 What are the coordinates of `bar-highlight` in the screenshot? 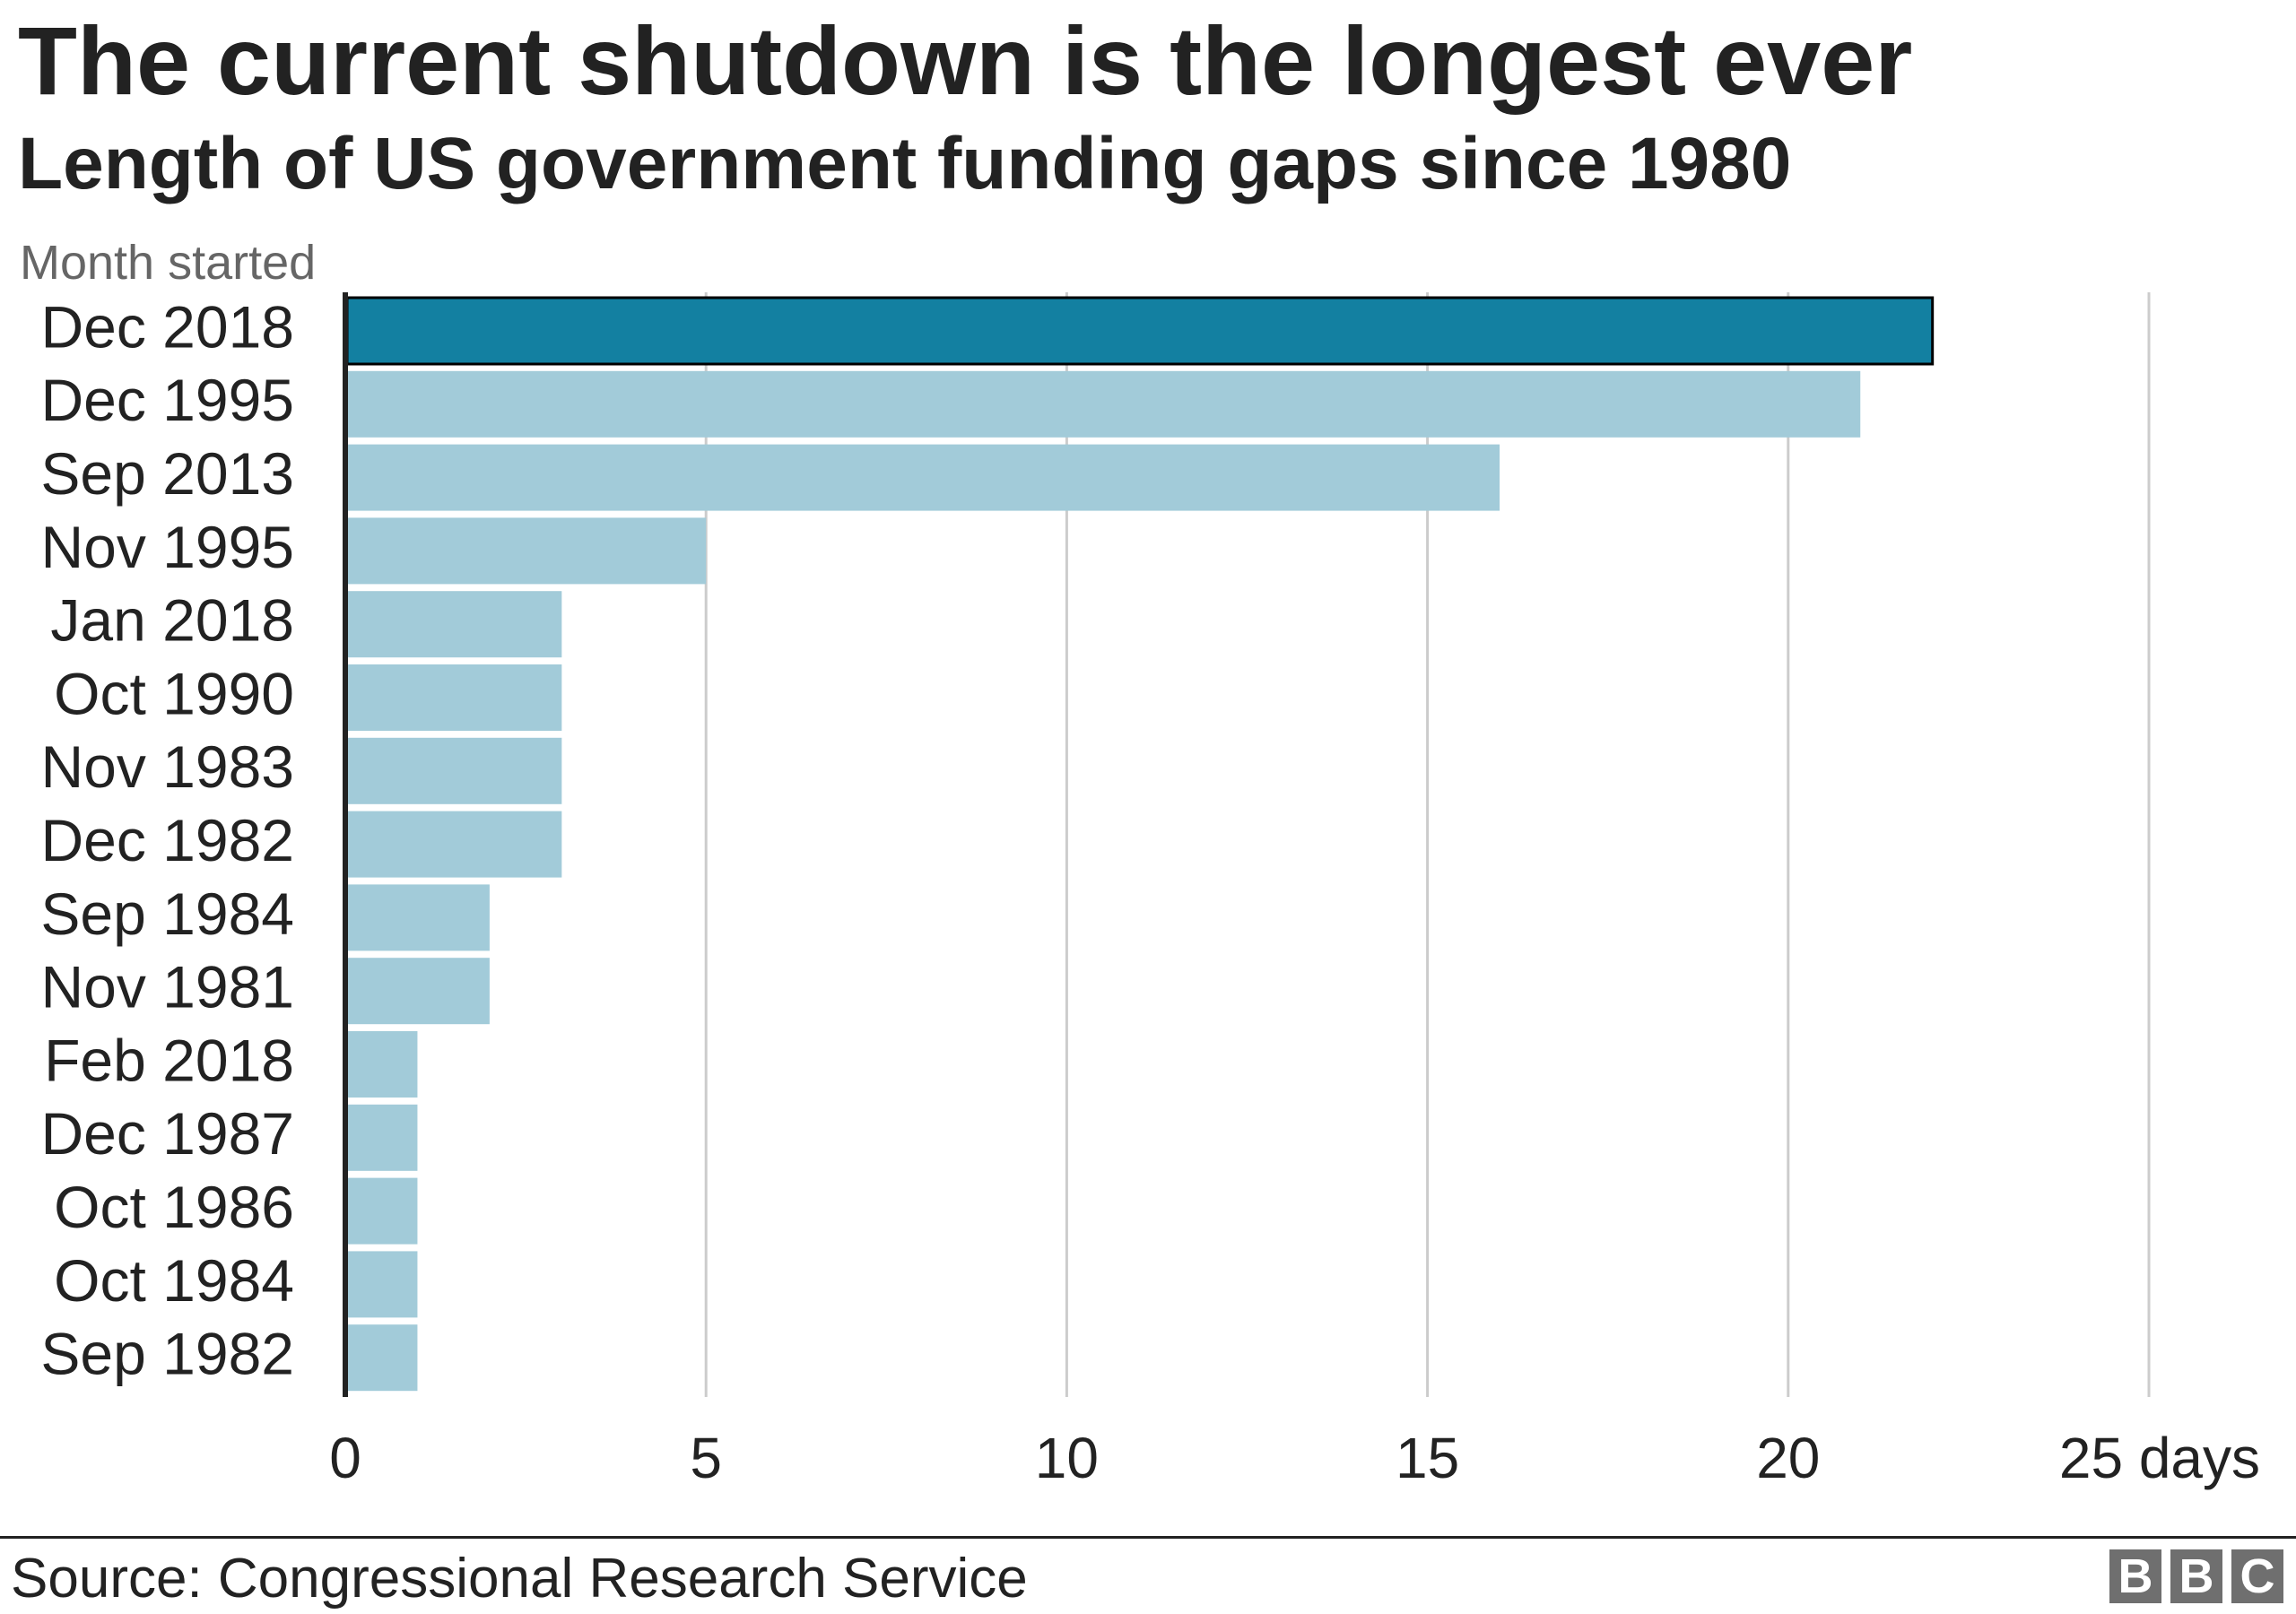 It's located at (1140, 331).